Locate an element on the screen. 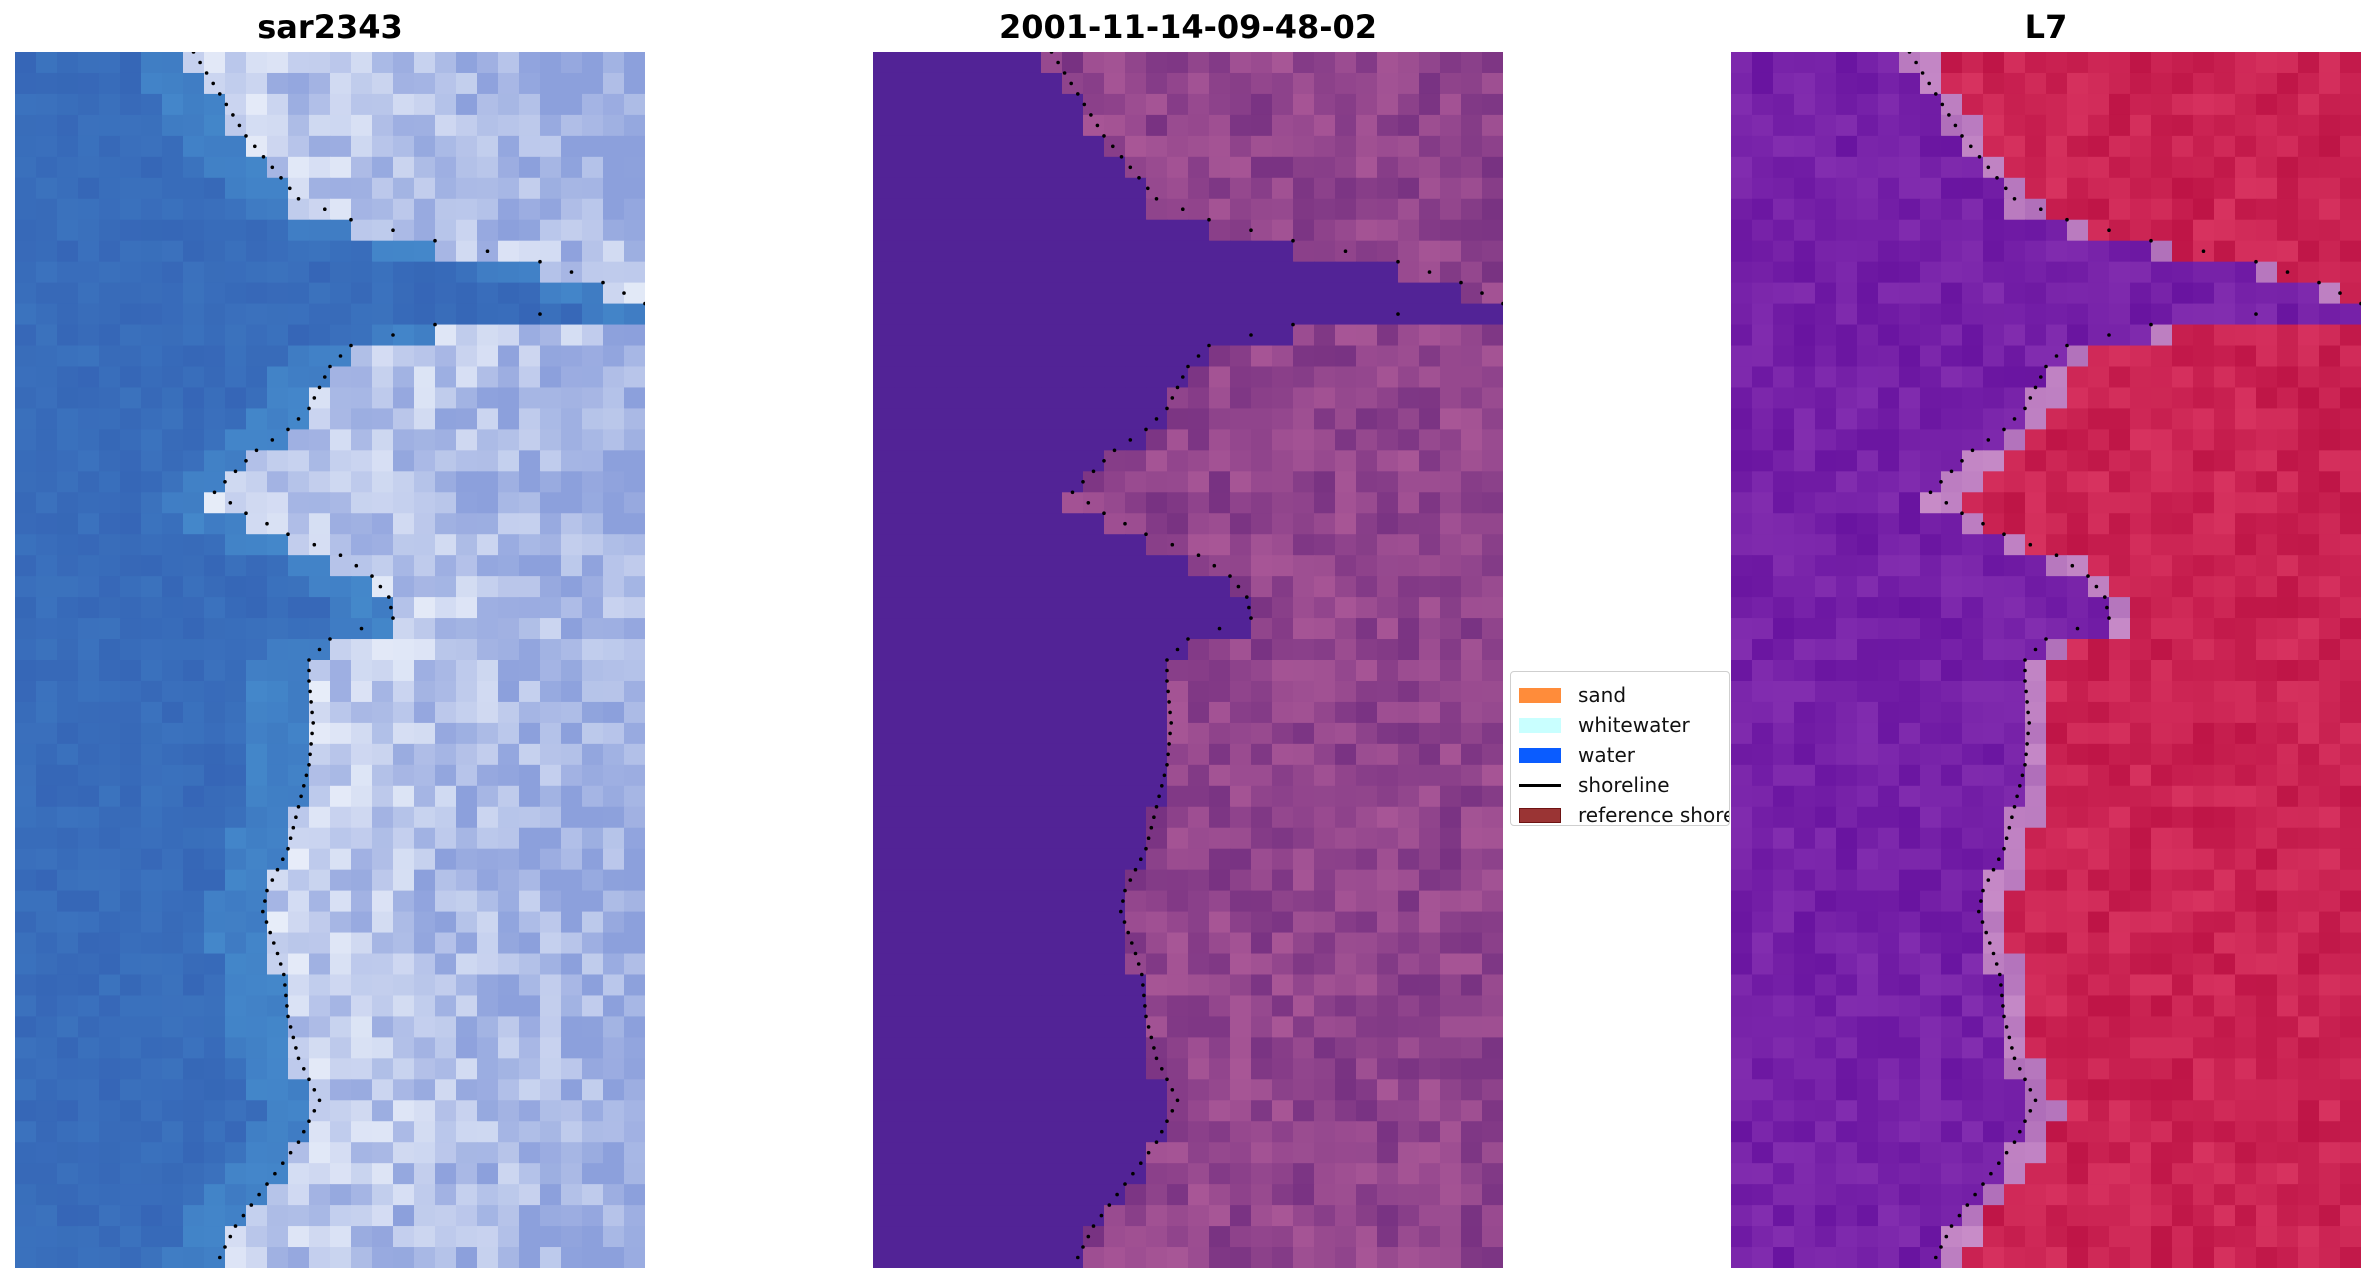 Image resolution: width=2373 pixels, height=1283 pixels. legend-label: water is located at coordinates (1606, 755).